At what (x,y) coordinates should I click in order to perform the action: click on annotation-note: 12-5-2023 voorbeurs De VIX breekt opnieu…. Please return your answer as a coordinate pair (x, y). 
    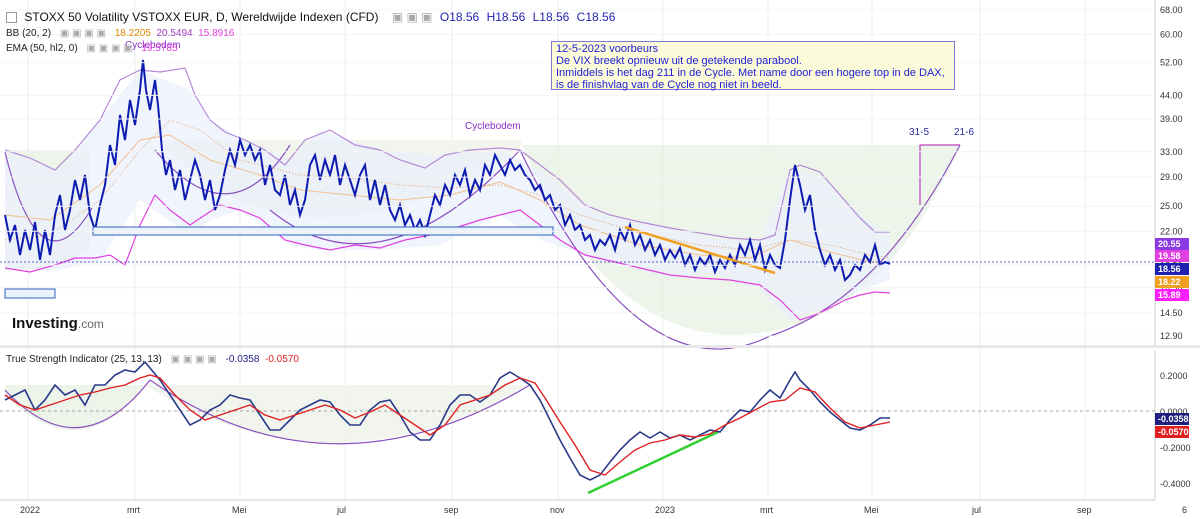
    Looking at the image, I should click on (753, 66).